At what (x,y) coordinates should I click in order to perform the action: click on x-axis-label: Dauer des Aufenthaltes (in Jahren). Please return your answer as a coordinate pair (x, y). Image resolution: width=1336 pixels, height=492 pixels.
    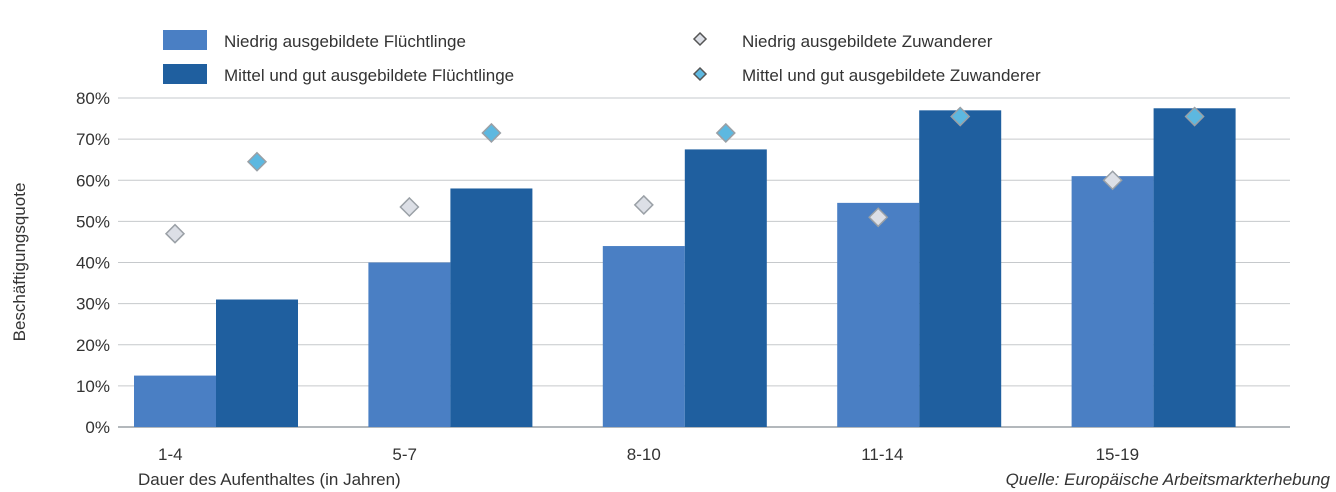
    Looking at the image, I should click on (269, 479).